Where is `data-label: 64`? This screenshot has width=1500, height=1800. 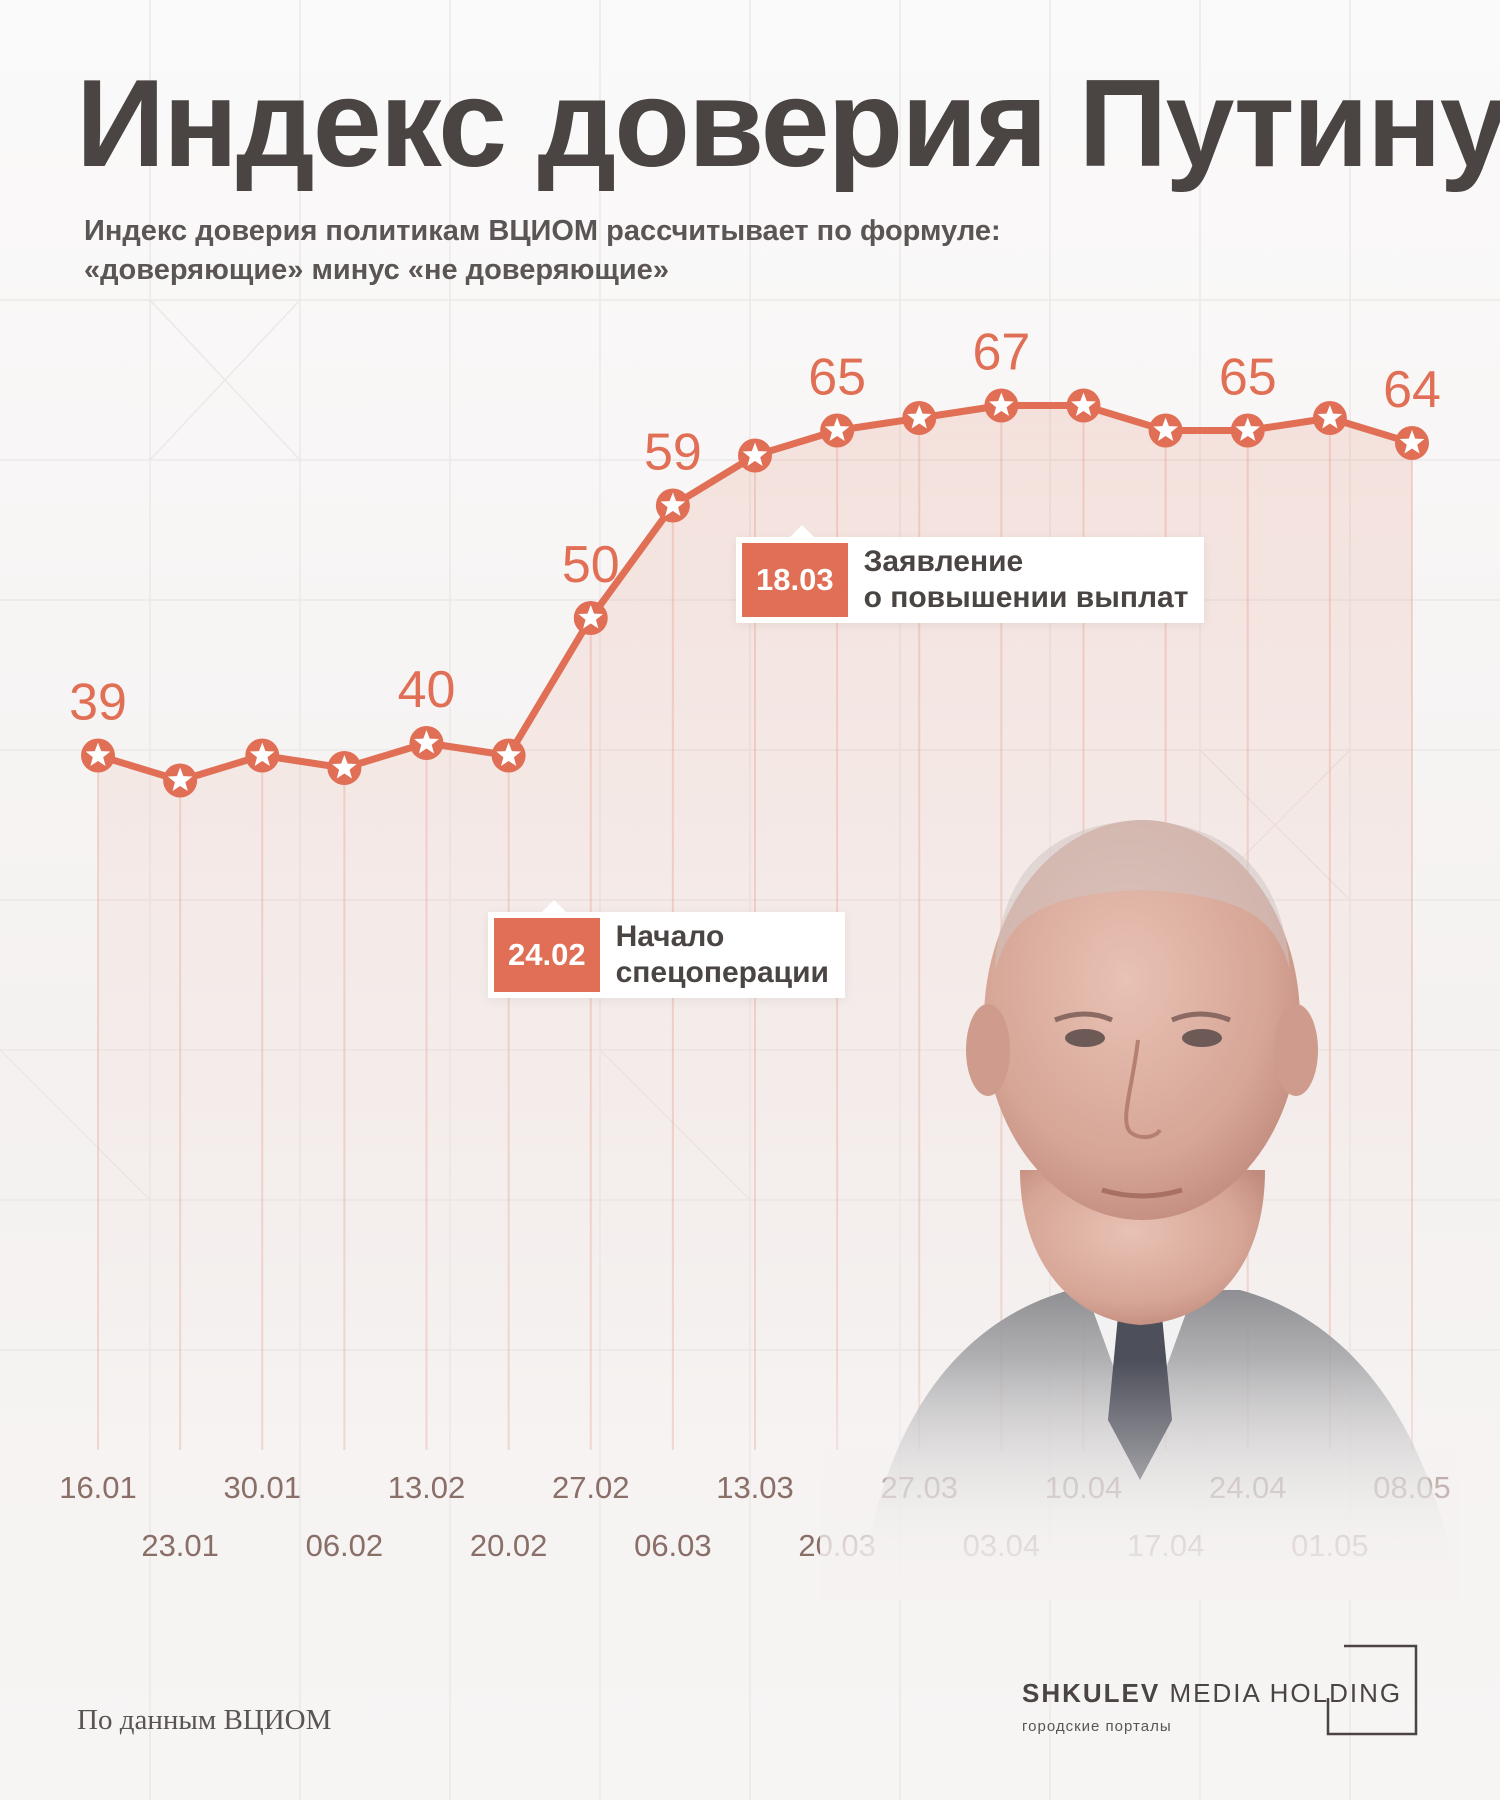
data-label: 64 is located at coordinates (1412, 390).